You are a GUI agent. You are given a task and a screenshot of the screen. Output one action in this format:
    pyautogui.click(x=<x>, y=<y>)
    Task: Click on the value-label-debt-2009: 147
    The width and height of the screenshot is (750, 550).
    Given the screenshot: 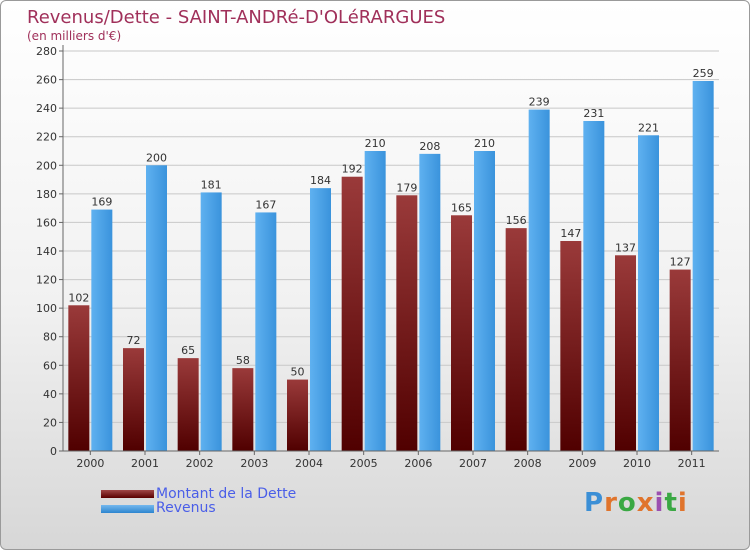 What is the action you would take?
    pyautogui.click(x=570, y=233)
    